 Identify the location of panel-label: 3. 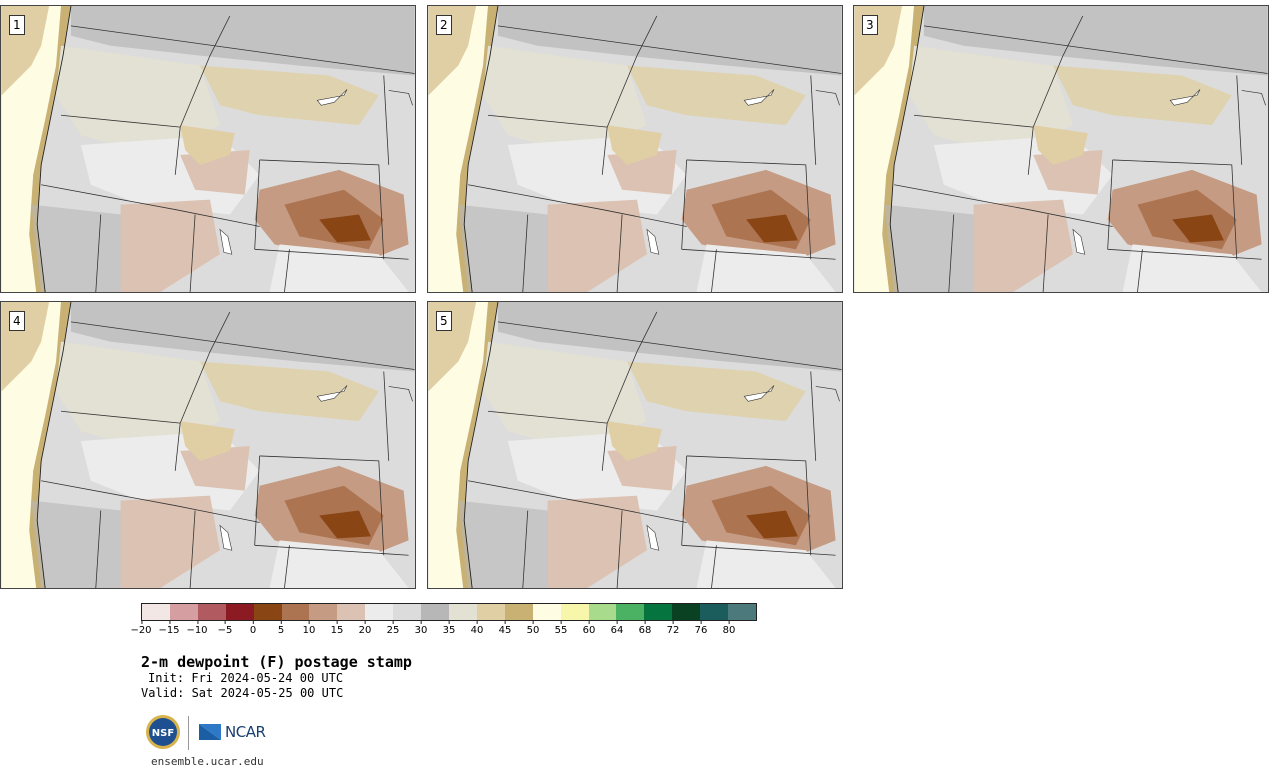
(870, 25).